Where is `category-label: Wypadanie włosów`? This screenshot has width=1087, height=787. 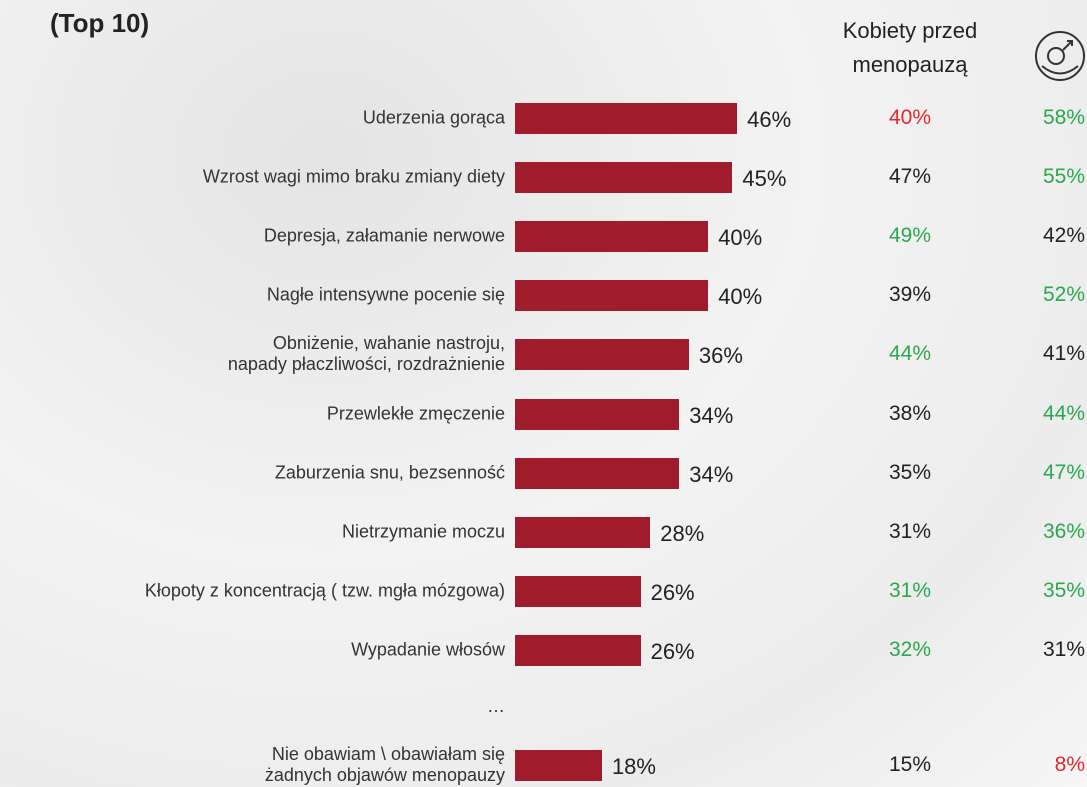 category-label: Wypadanie włosów is located at coordinates (428, 649).